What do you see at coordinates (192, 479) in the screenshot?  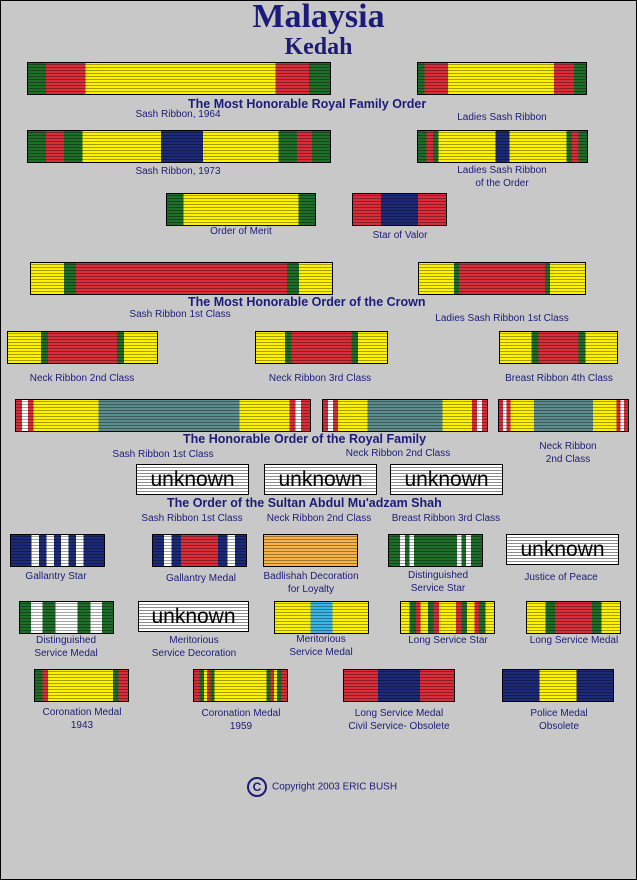 I see `unknown-ribbon-sultan-sash: unknown` at bounding box center [192, 479].